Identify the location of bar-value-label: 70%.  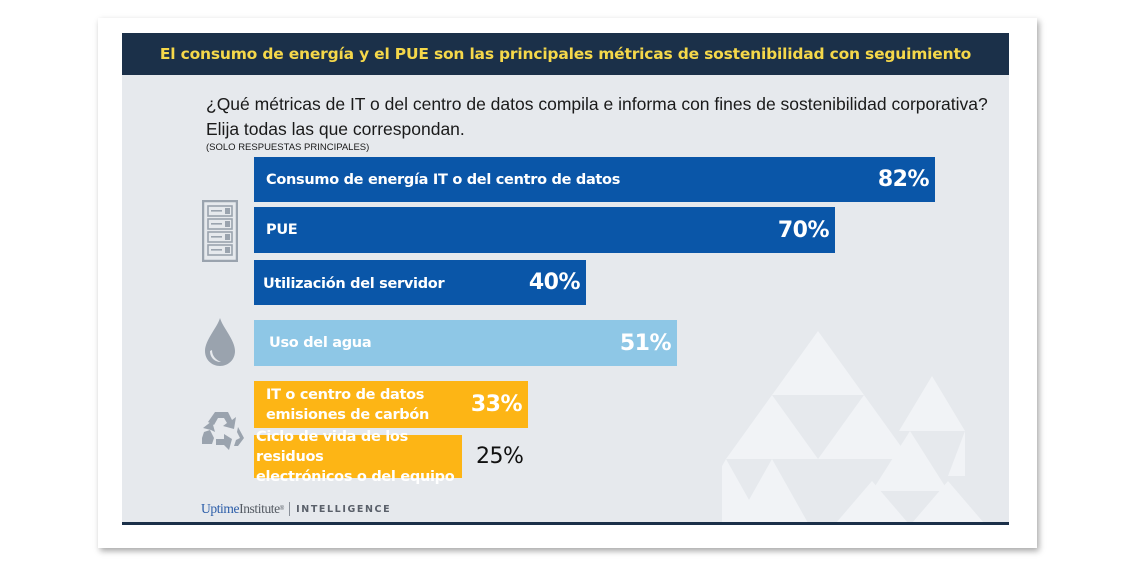
(803, 230).